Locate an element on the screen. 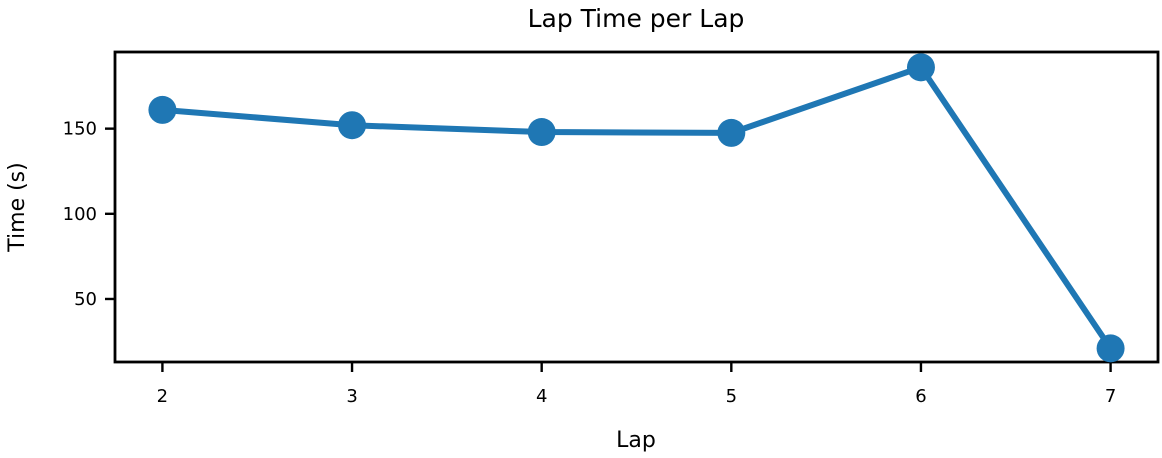 Image resolution: width=1162 pixels, height=458 pixels. x-tick-label: 6 is located at coordinates (920, 396).